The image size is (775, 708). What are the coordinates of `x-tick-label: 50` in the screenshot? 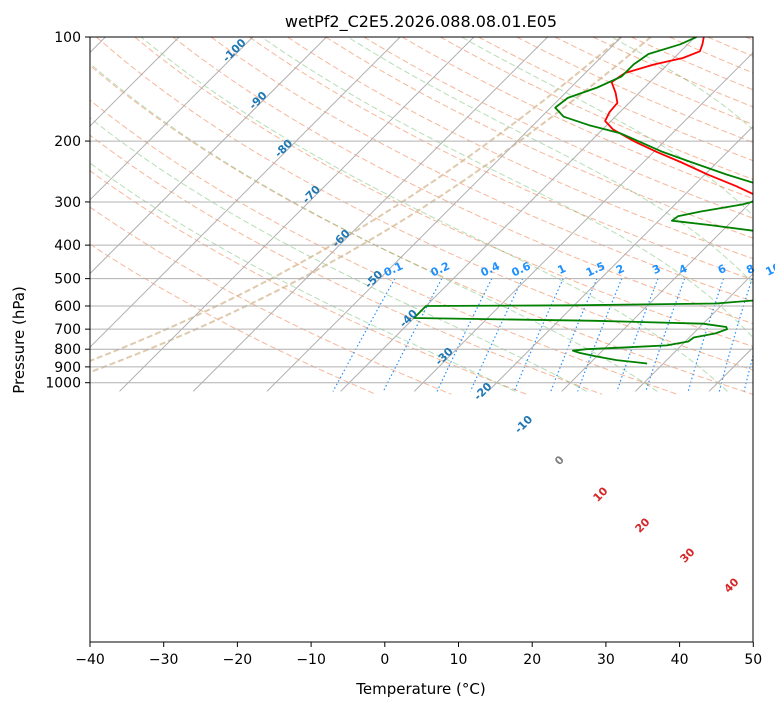 It's located at (753, 660).